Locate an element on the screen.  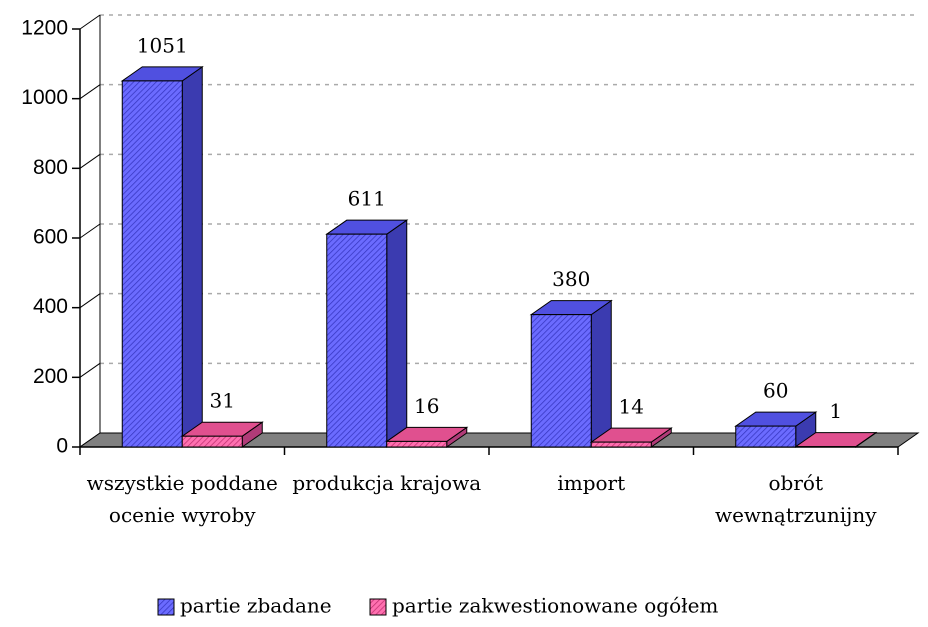
y-tick-label: 1200 is located at coordinates (44, 28).